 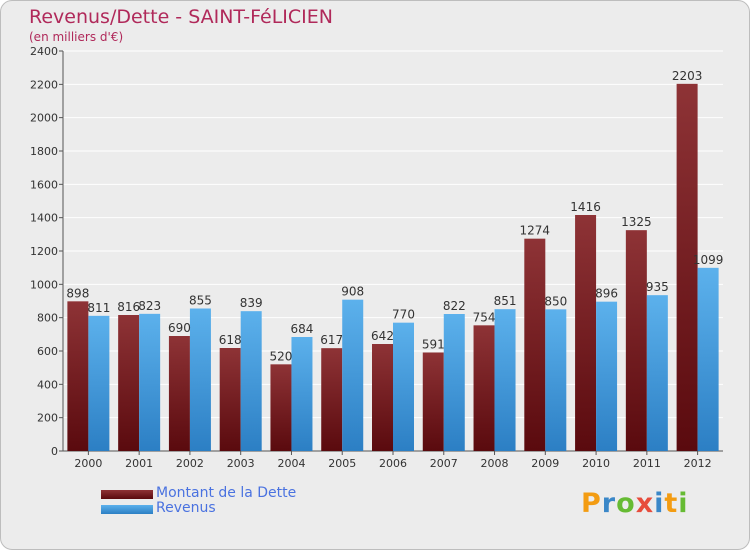 What do you see at coordinates (454, 382) in the screenshot?
I see `bar-revenus-2007` at bounding box center [454, 382].